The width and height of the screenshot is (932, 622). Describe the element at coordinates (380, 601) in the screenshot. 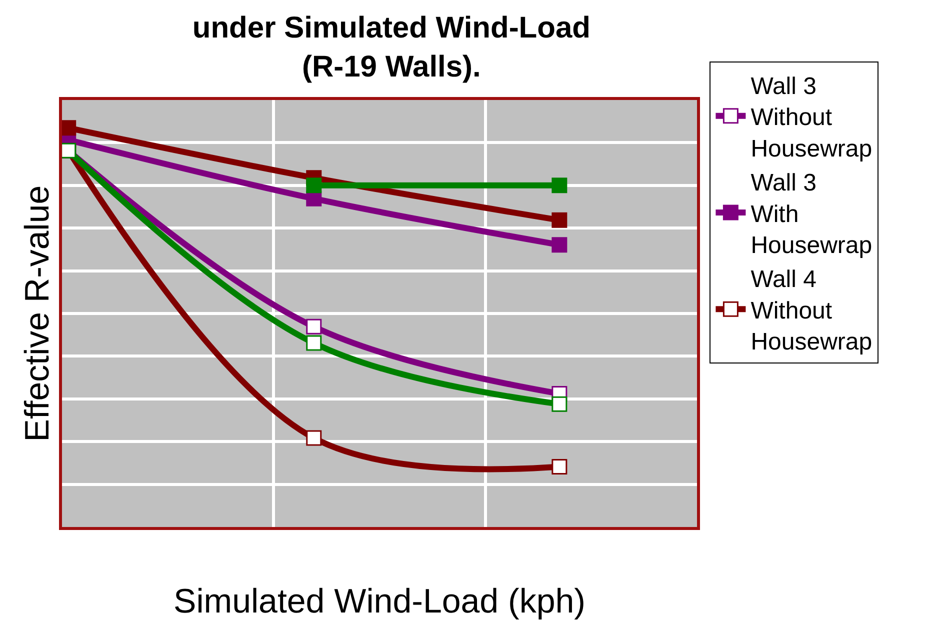

I see `x-axis-title: Simulated Wind-Load (kph)` at that location.